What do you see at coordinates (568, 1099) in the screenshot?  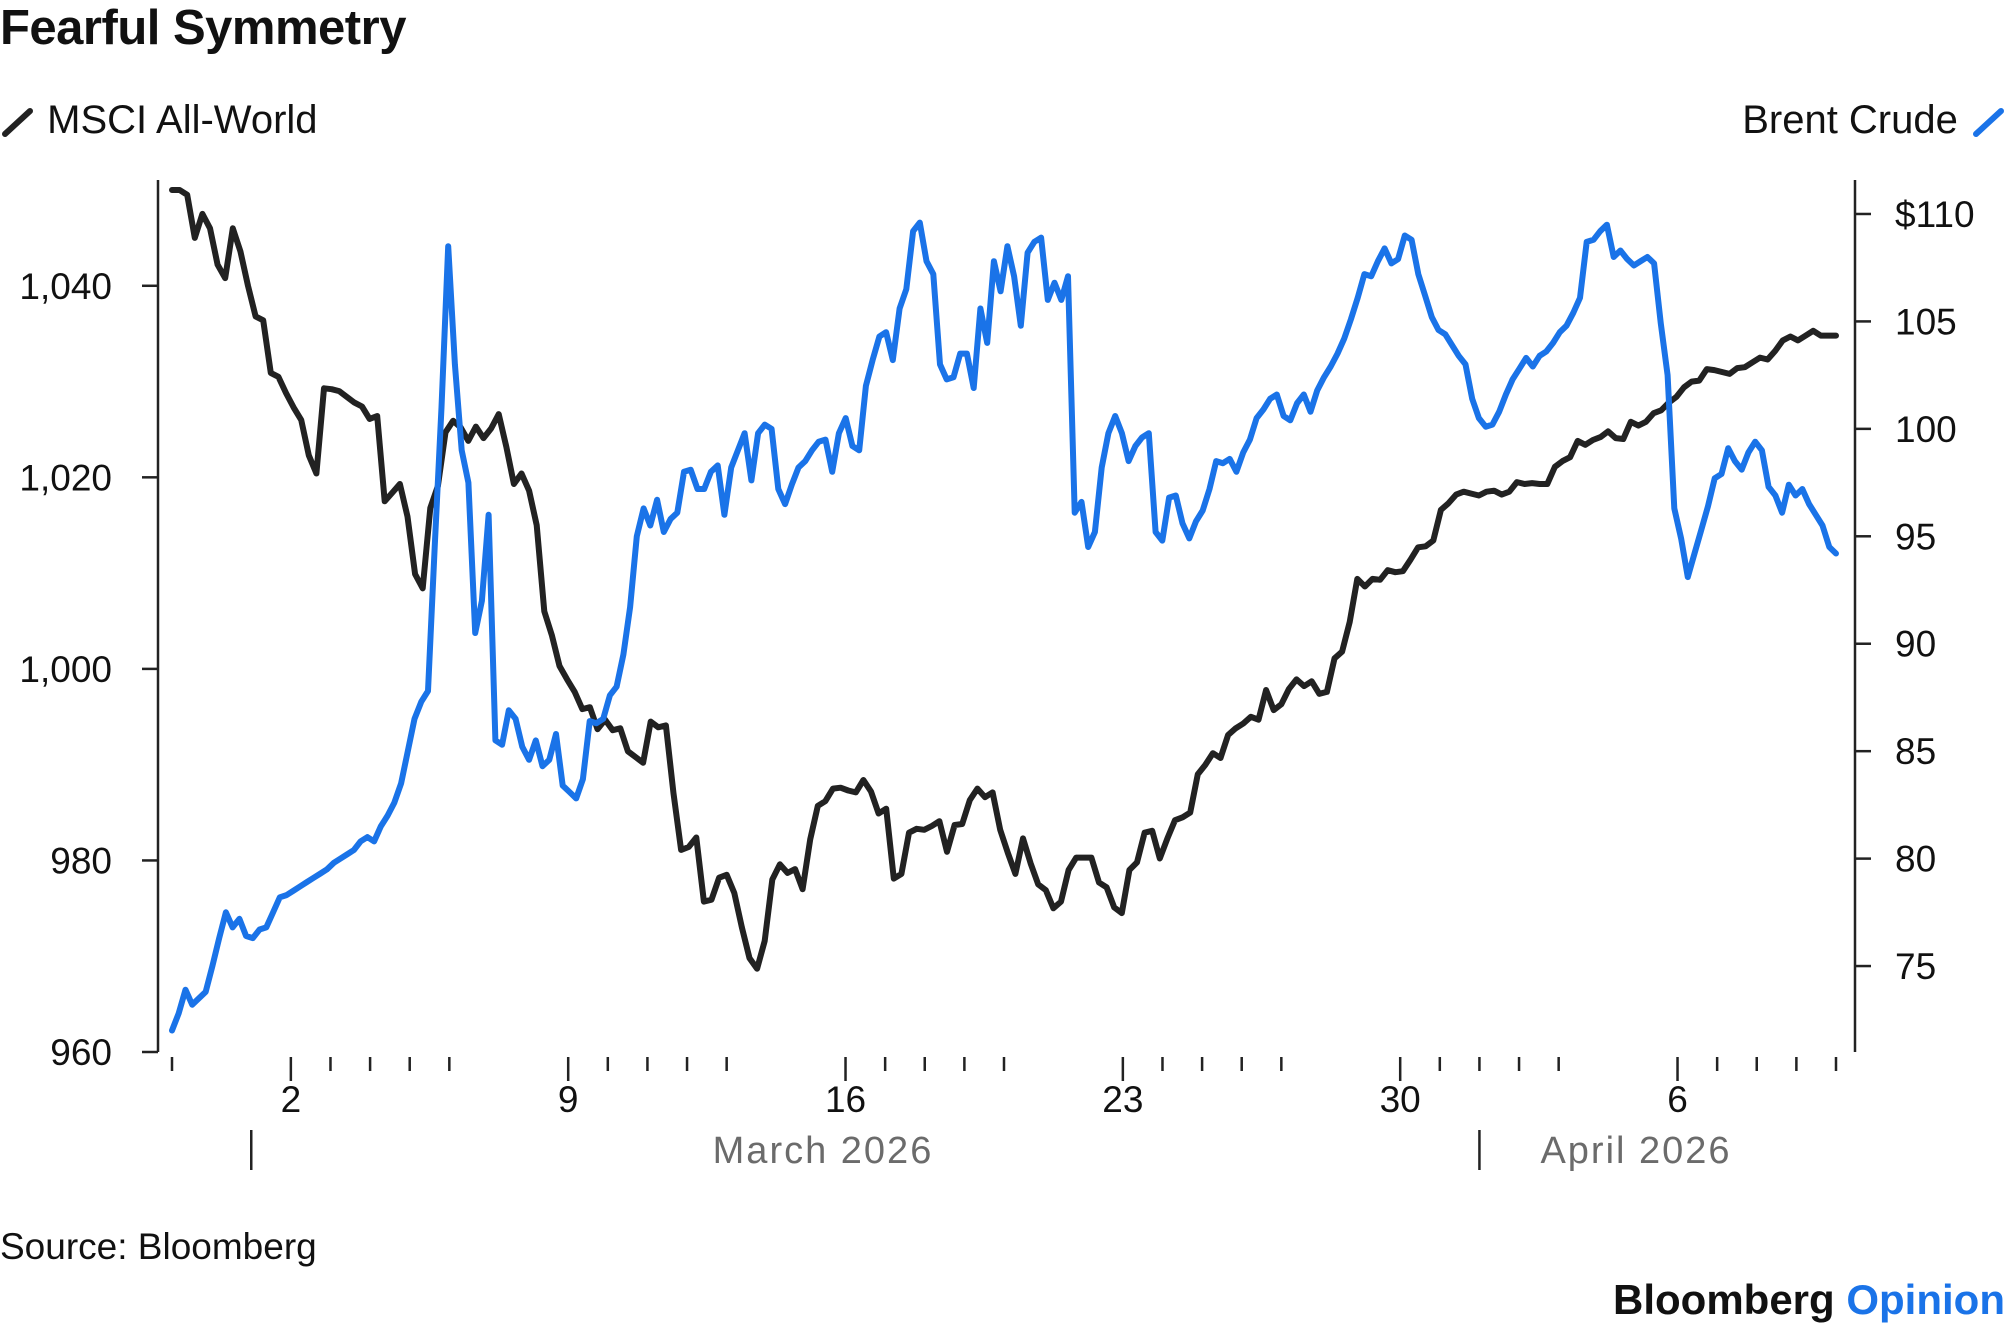 I see `x-axis-tick-label: 9` at bounding box center [568, 1099].